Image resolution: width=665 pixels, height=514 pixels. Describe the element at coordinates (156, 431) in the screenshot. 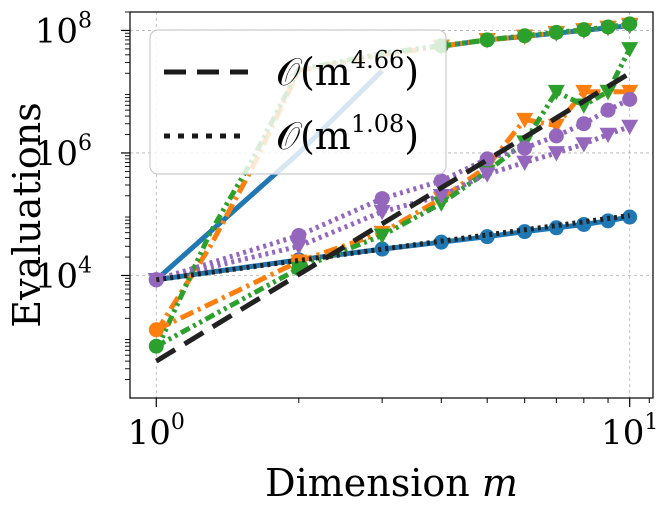

I see `x-tick-label-0: 100` at that location.